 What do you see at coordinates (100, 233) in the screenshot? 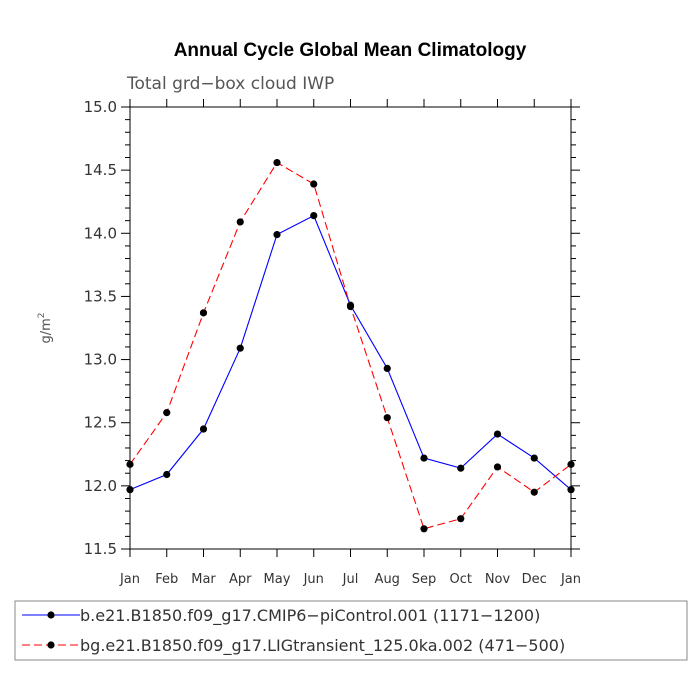
I see `y-tick-label: 14.0` at bounding box center [100, 233].